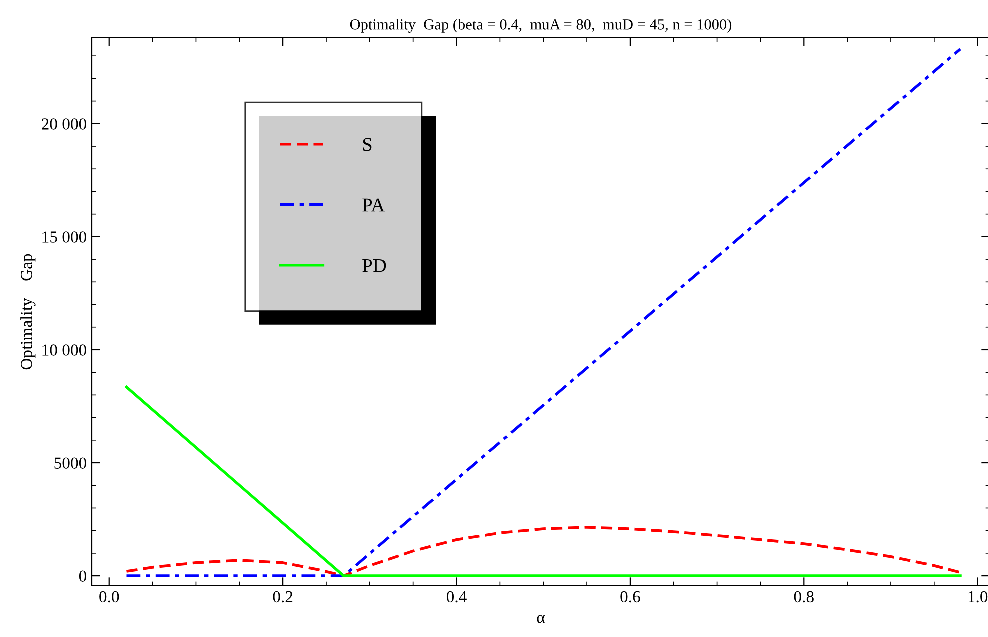  I want to click on y-tick-label: 10 000, so click(64, 350).